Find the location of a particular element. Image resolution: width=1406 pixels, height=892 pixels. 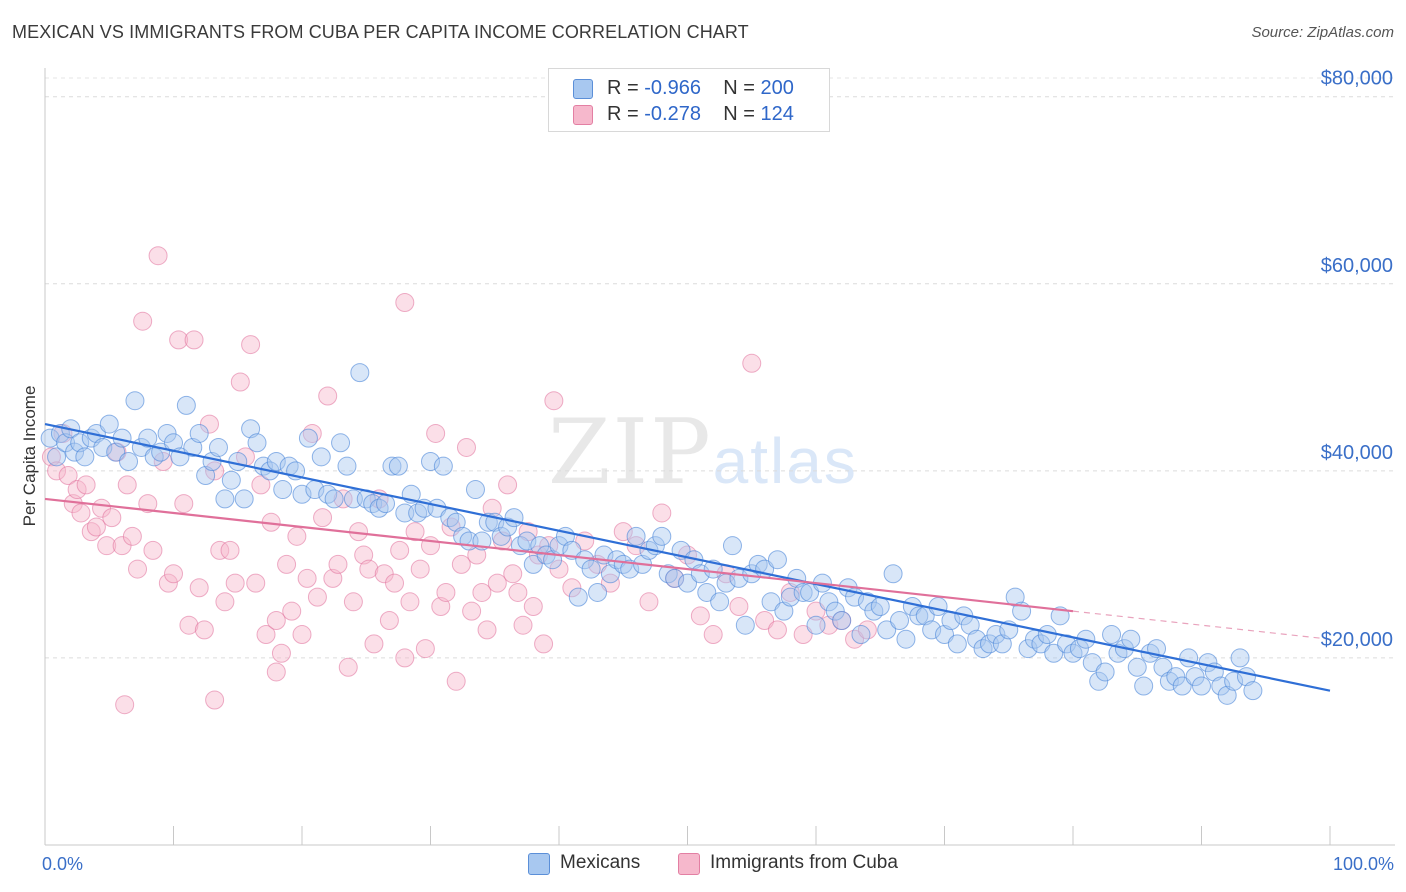

bottom-legend-label-cuba: Immigrants from Cuba is located at coordinates (804, 862).